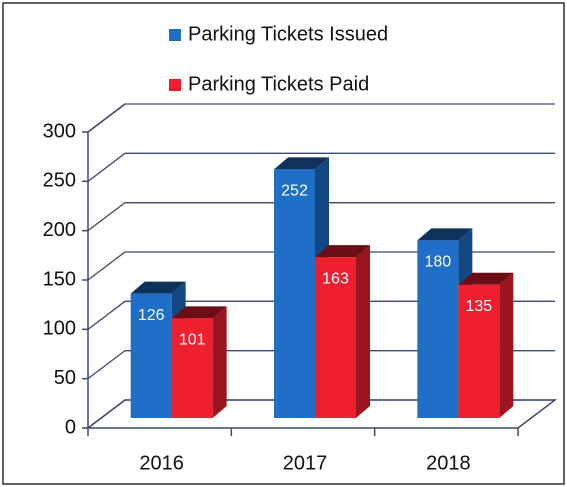  What do you see at coordinates (288, 34) in the screenshot?
I see `legend-label: Parking Tickets Issued` at bounding box center [288, 34].